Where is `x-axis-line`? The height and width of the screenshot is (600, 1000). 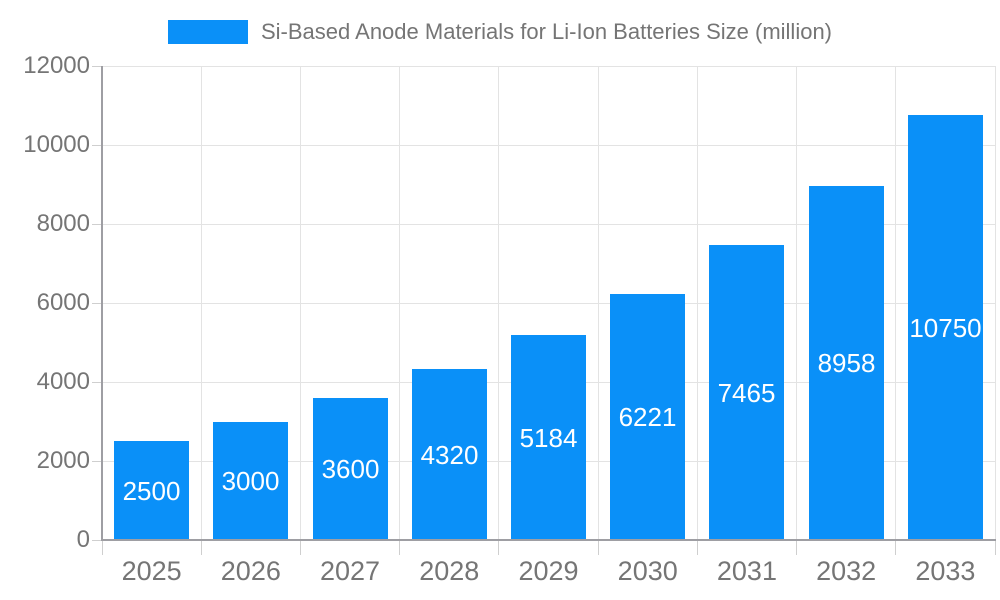 x-axis-line is located at coordinates (548, 540).